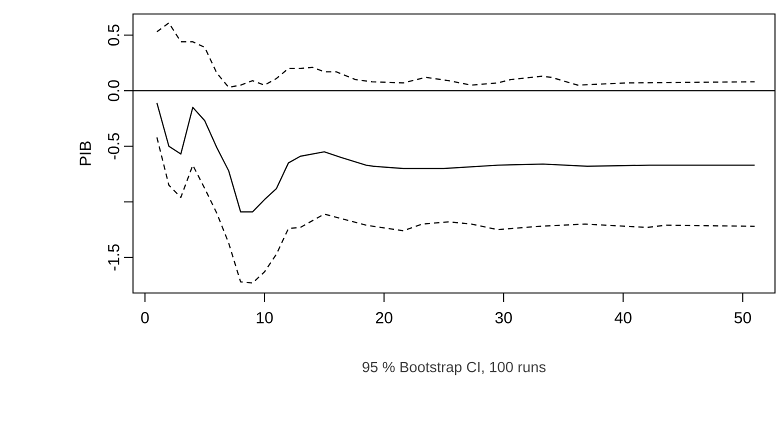  I want to click on x-tick-label: 20, so click(384, 318).